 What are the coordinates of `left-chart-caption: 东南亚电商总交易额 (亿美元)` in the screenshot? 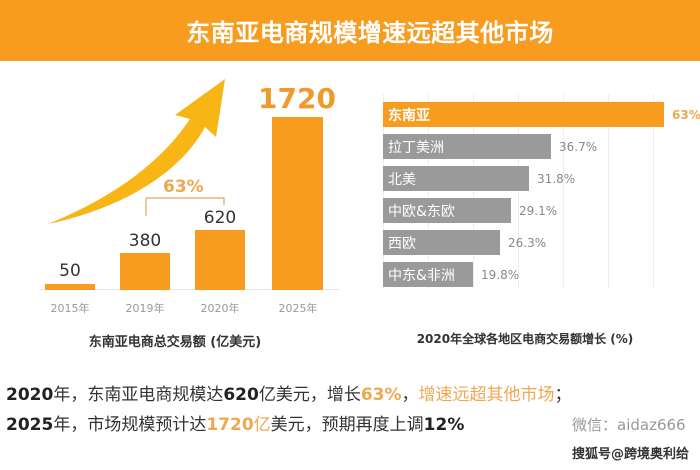 It's located at (175, 342).